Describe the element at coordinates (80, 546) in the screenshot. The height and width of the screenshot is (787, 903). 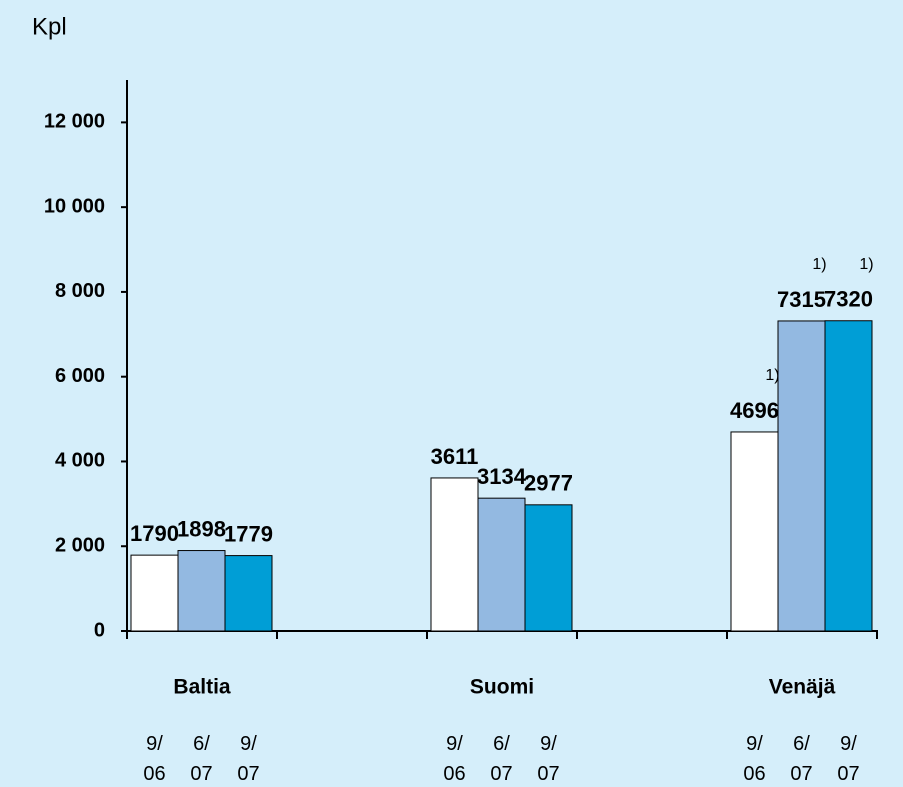
I see `y-tick-label: 2 000` at that location.